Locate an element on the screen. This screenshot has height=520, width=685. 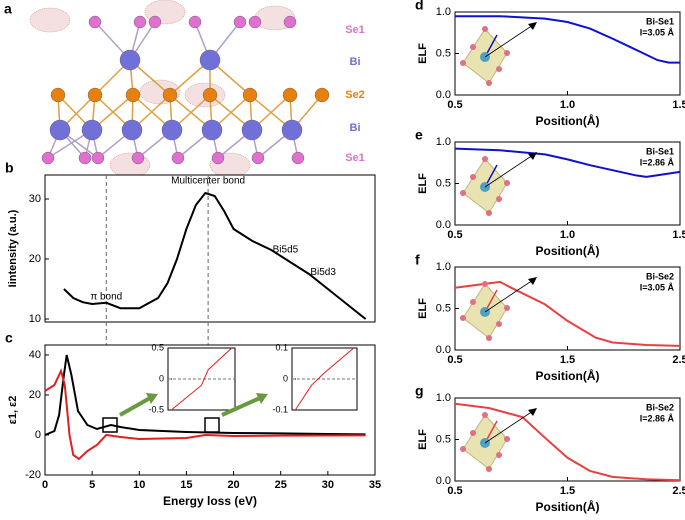
x-tick-label: 1.0 is located at coordinates (567, 105).